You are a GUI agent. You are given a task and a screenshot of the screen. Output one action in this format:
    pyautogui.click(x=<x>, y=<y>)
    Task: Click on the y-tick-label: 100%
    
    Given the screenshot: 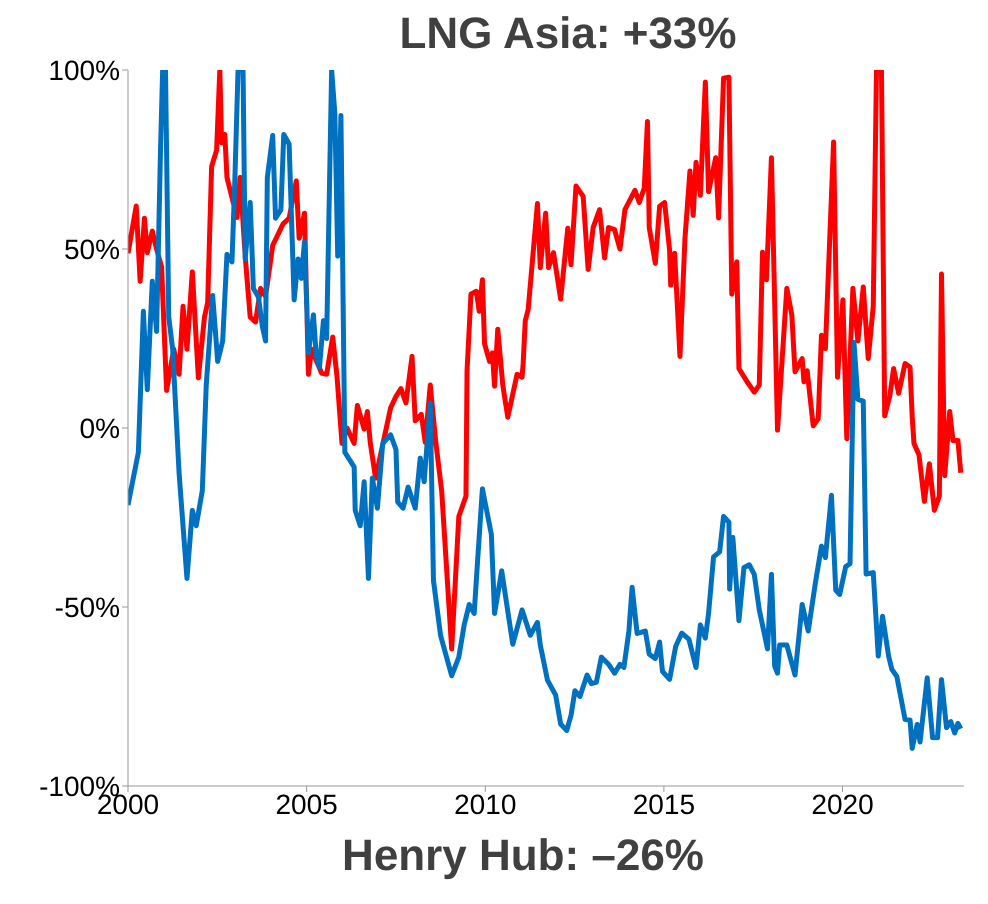 What is the action you would take?
    pyautogui.click(x=84, y=70)
    